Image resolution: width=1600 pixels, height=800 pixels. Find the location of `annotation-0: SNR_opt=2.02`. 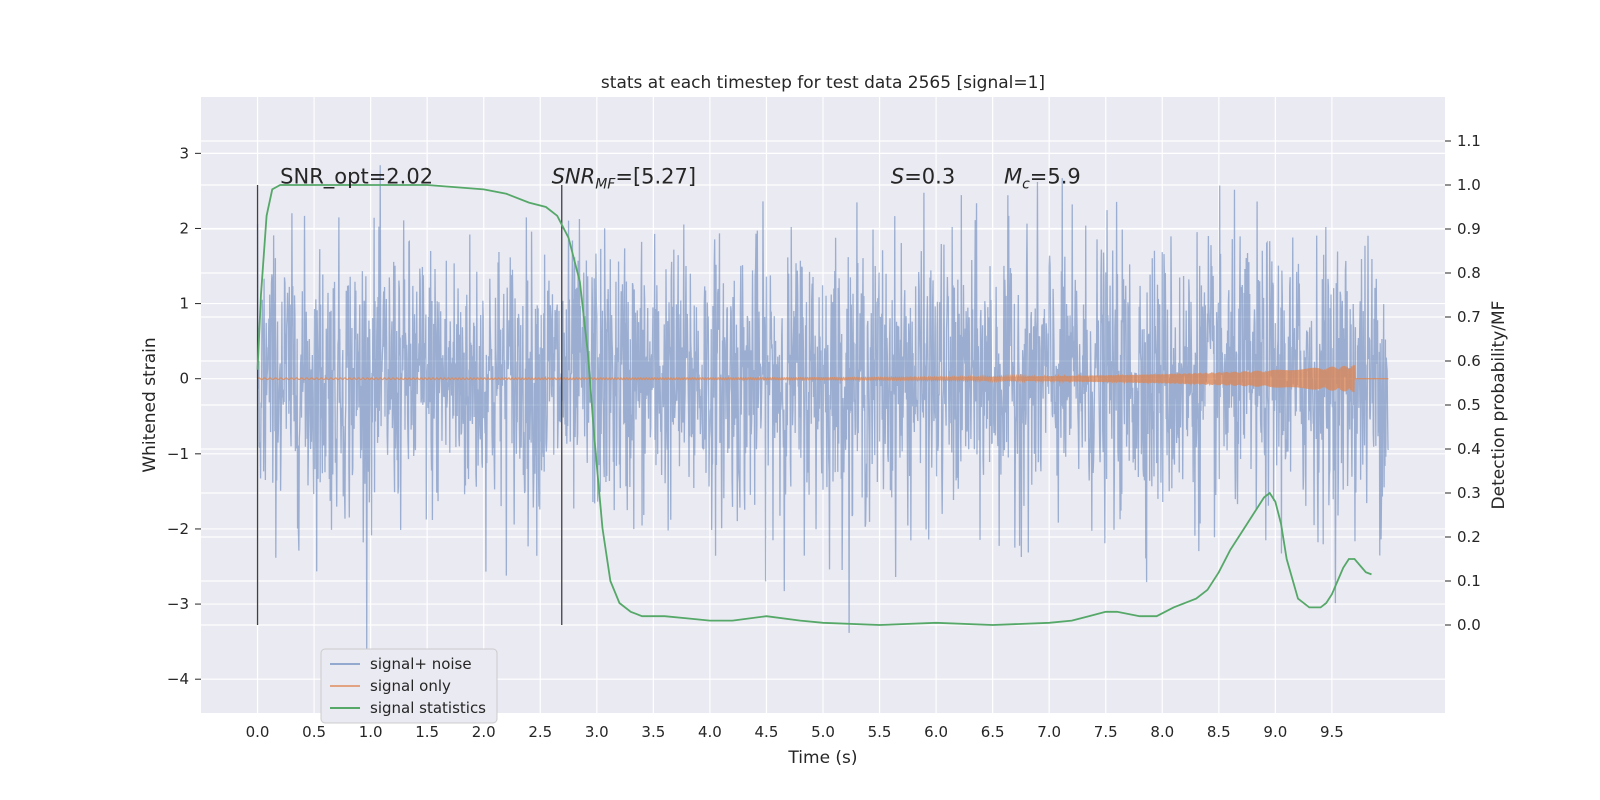

annotation-0: SNR_opt=2.02 is located at coordinates (356, 176).